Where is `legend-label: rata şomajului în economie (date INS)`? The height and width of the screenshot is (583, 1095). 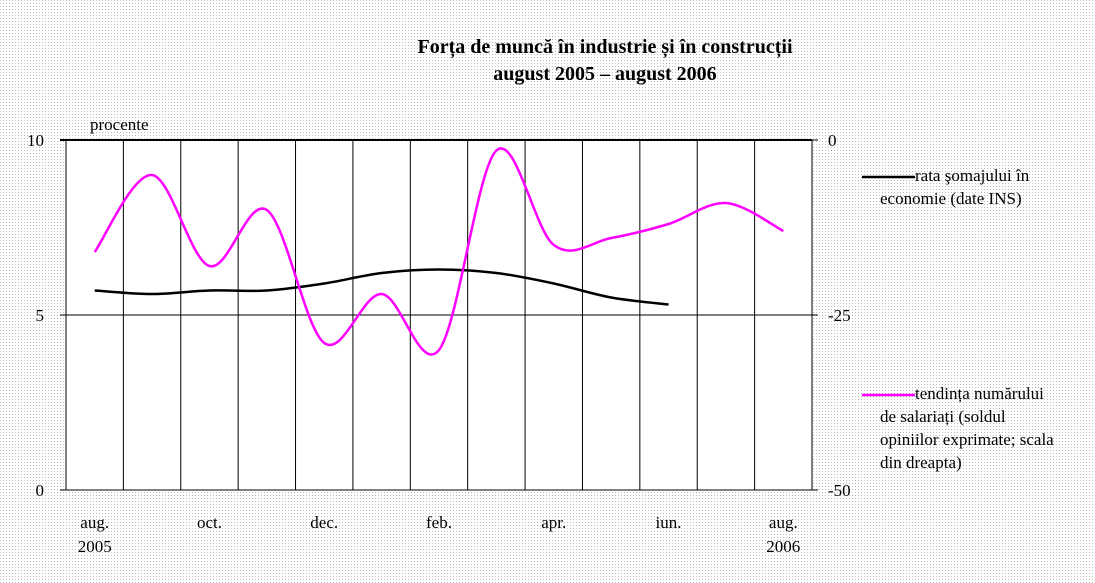
legend-label: rata şomajului în economie (date INS) is located at coordinates (955, 187).